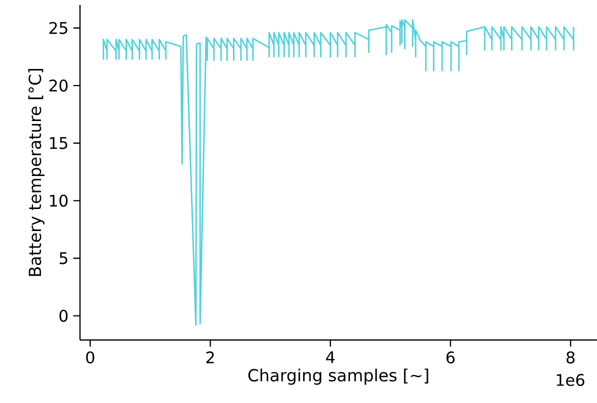  Describe the element at coordinates (58, 86) in the screenshot. I see `y-tick-label: 20` at that location.